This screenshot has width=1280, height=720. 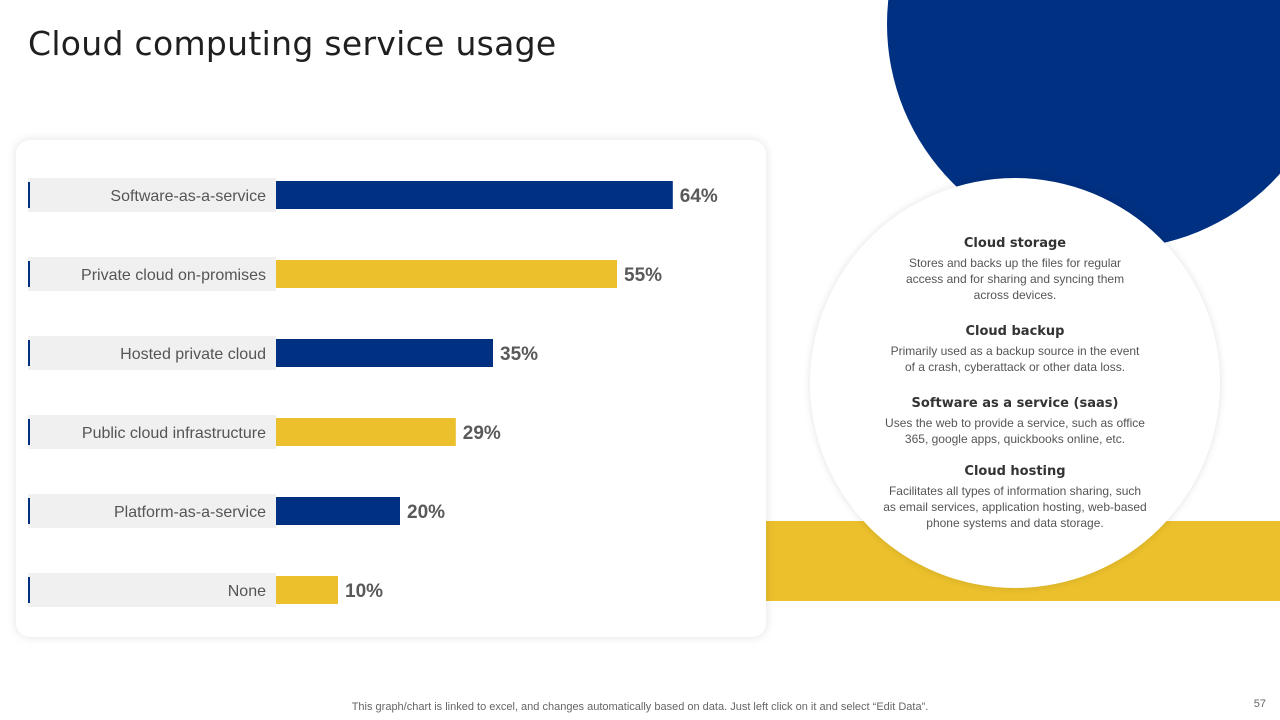 I want to click on info-title: Software as a service (saas), so click(x=1015, y=403).